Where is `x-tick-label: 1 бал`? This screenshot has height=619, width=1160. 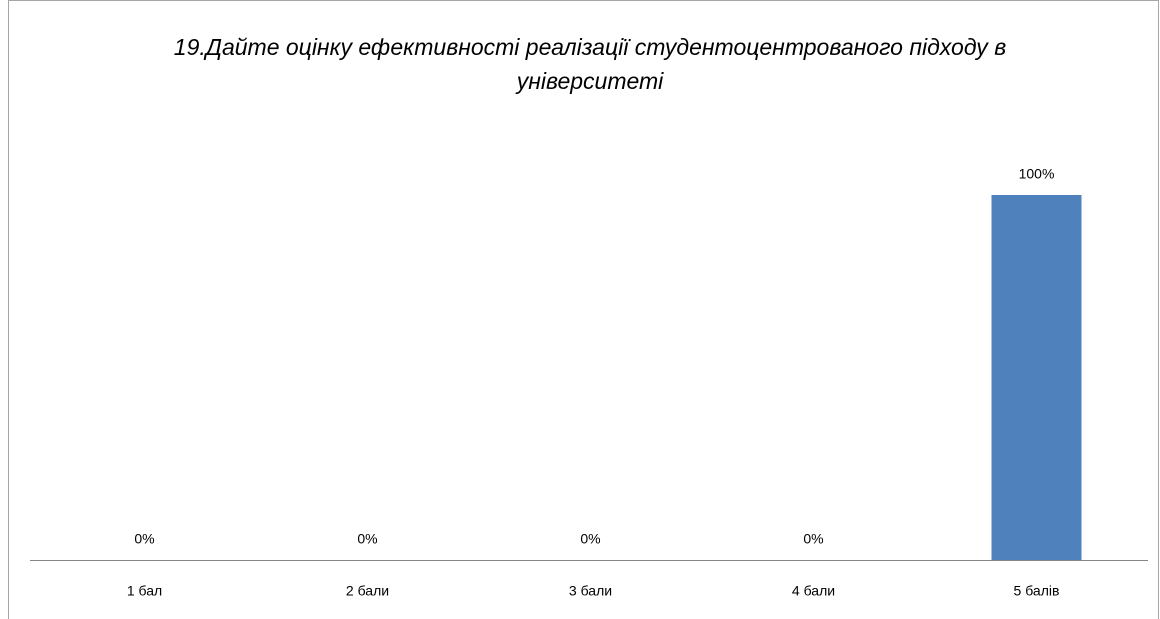
x-tick-label: 1 бал is located at coordinates (144, 591).